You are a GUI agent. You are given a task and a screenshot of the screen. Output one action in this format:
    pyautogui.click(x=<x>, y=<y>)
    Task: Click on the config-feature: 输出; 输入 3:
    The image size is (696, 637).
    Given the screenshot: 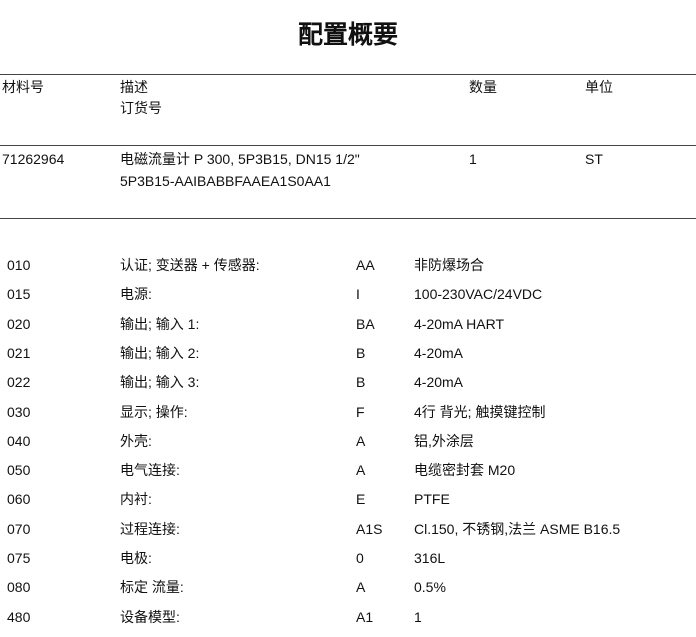 What is the action you would take?
    pyautogui.click(x=160, y=382)
    